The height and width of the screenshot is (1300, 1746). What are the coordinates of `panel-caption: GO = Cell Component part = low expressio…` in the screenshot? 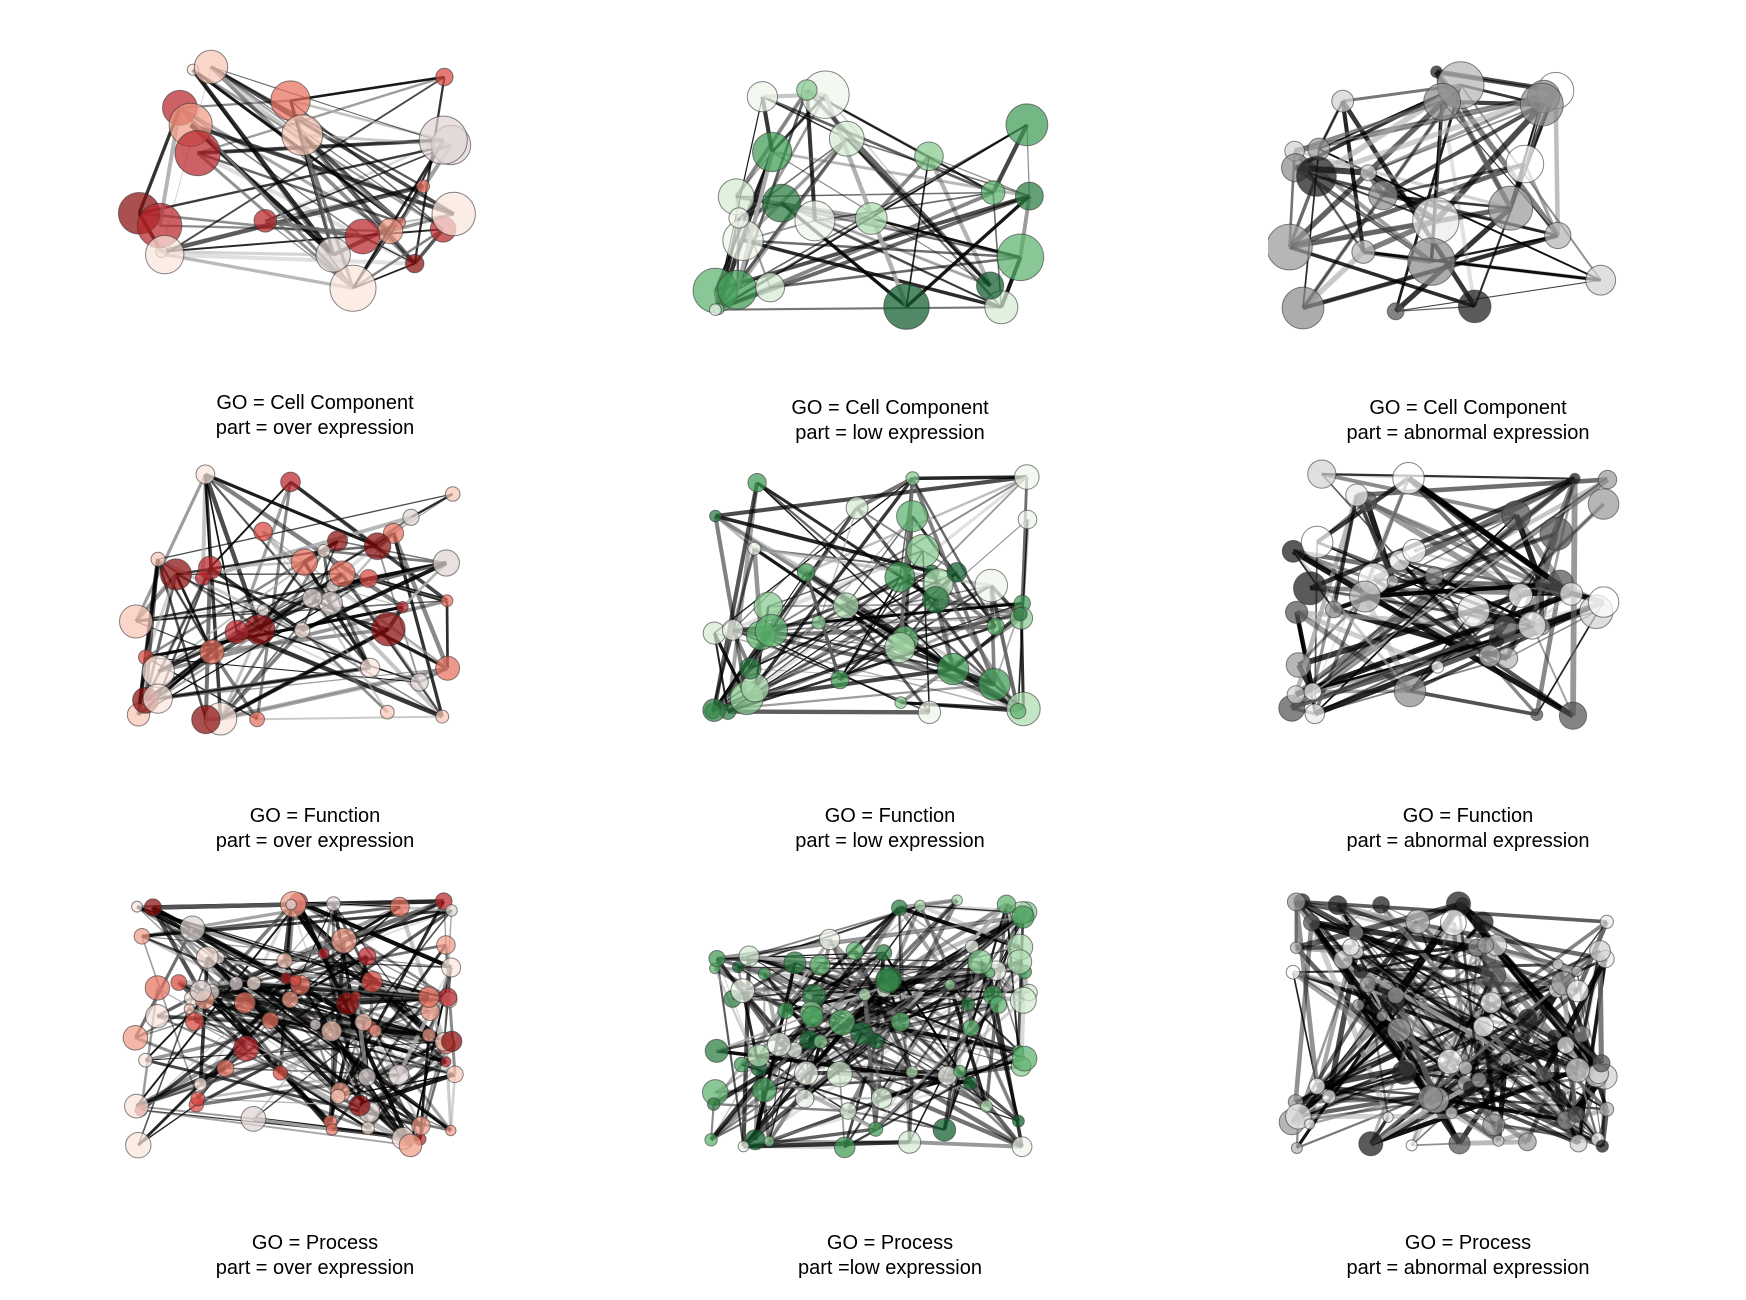 It's located at (890, 421).